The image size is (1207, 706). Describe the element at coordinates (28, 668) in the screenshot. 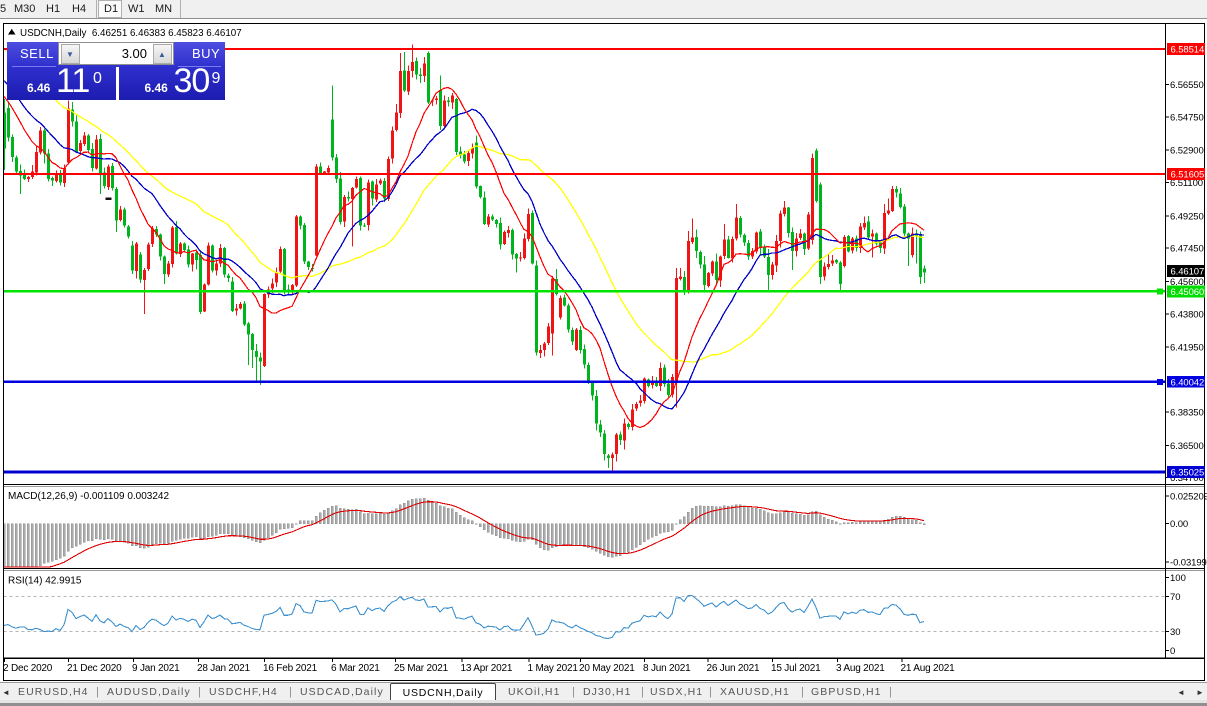

I see `svg-text: 2 Dec 2020` at that location.